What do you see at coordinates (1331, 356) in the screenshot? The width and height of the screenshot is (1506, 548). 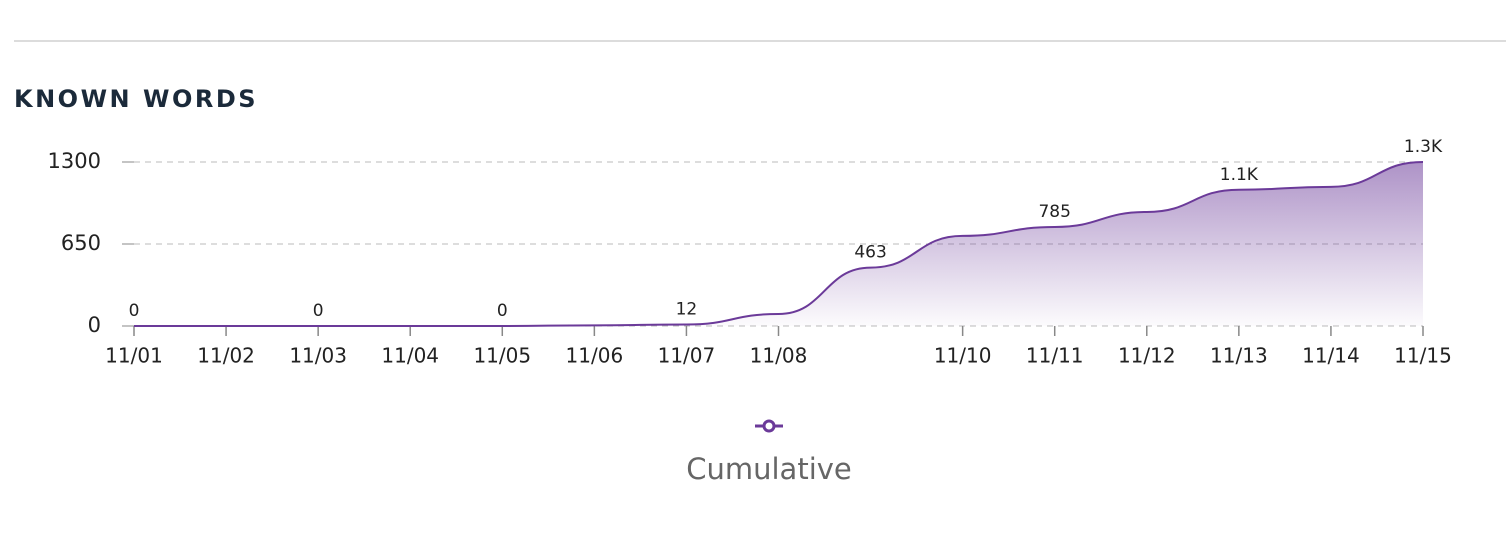 I see `x-tick-label: 11/14` at bounding box center [1331, 356].